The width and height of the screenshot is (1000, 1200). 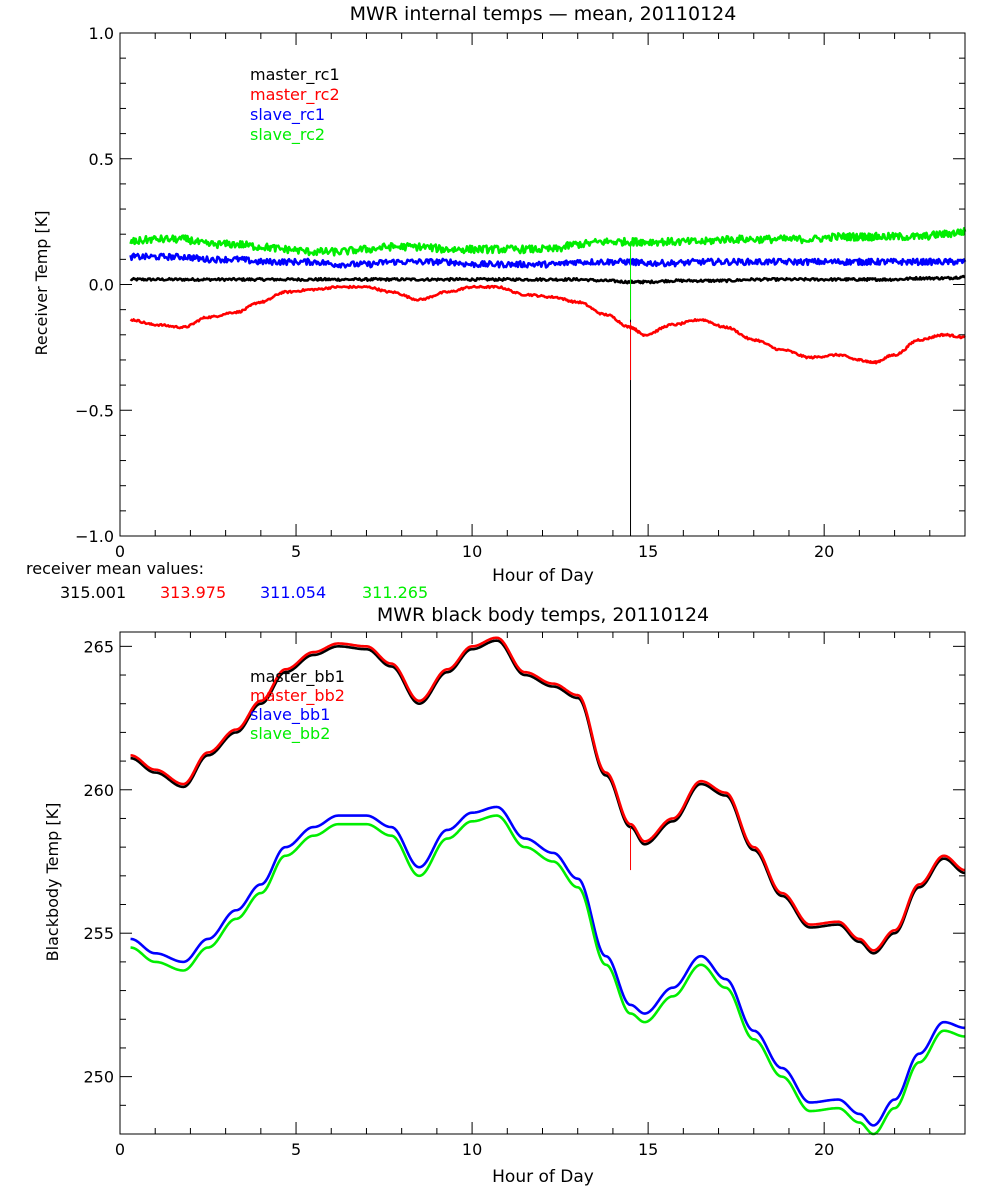 What do you see at coordinates (547, 279) in the screenshot?
I see `series-line-master-rc1` at bounding box center [547, 279].